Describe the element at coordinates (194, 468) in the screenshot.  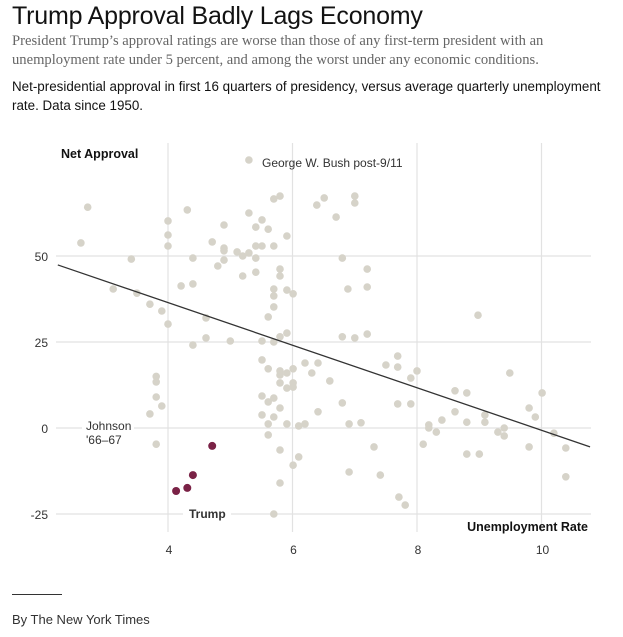
I see `trump-points` at that location.